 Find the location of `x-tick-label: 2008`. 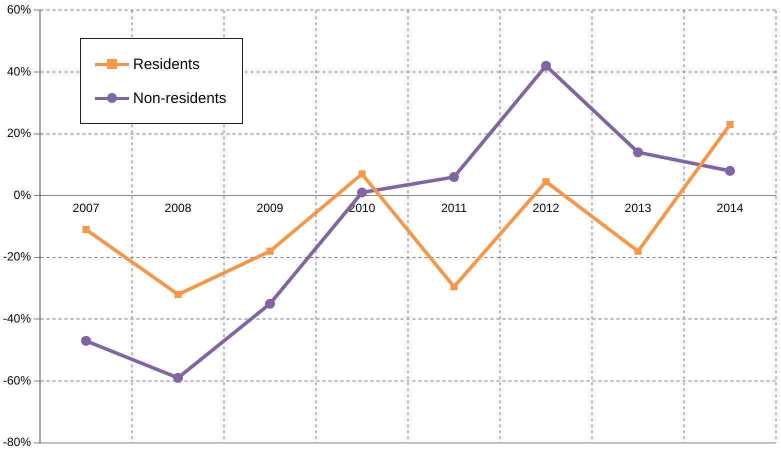

x-tick-label: 2008 is located at coordinates (178, 208).